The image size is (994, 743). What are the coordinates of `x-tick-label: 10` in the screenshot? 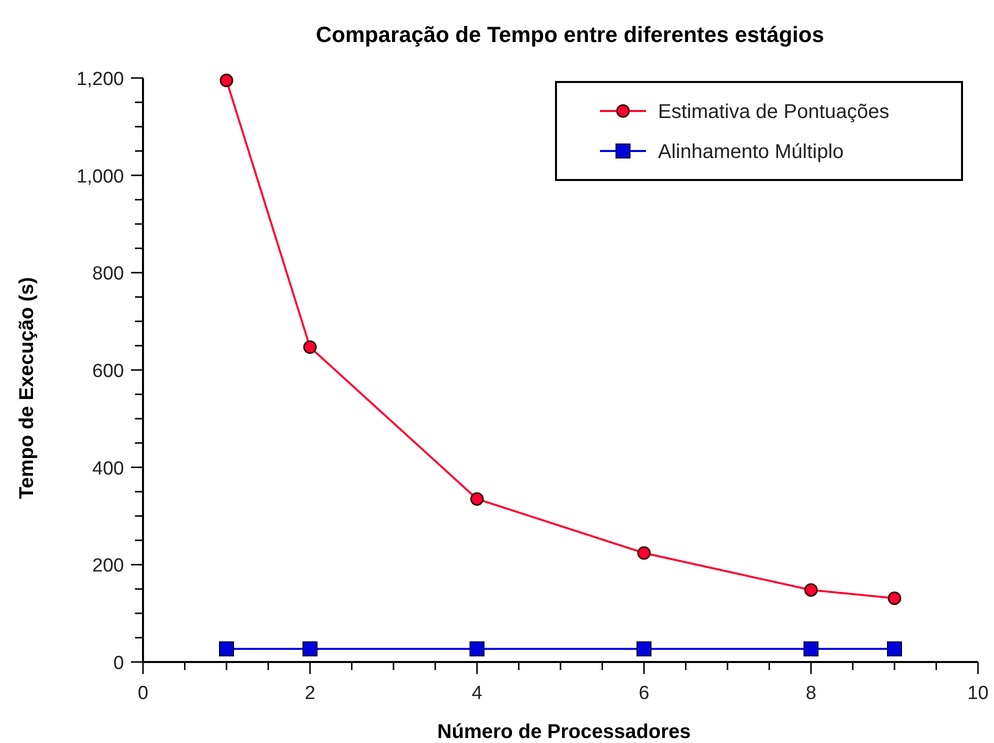 It's located at (978, 693).